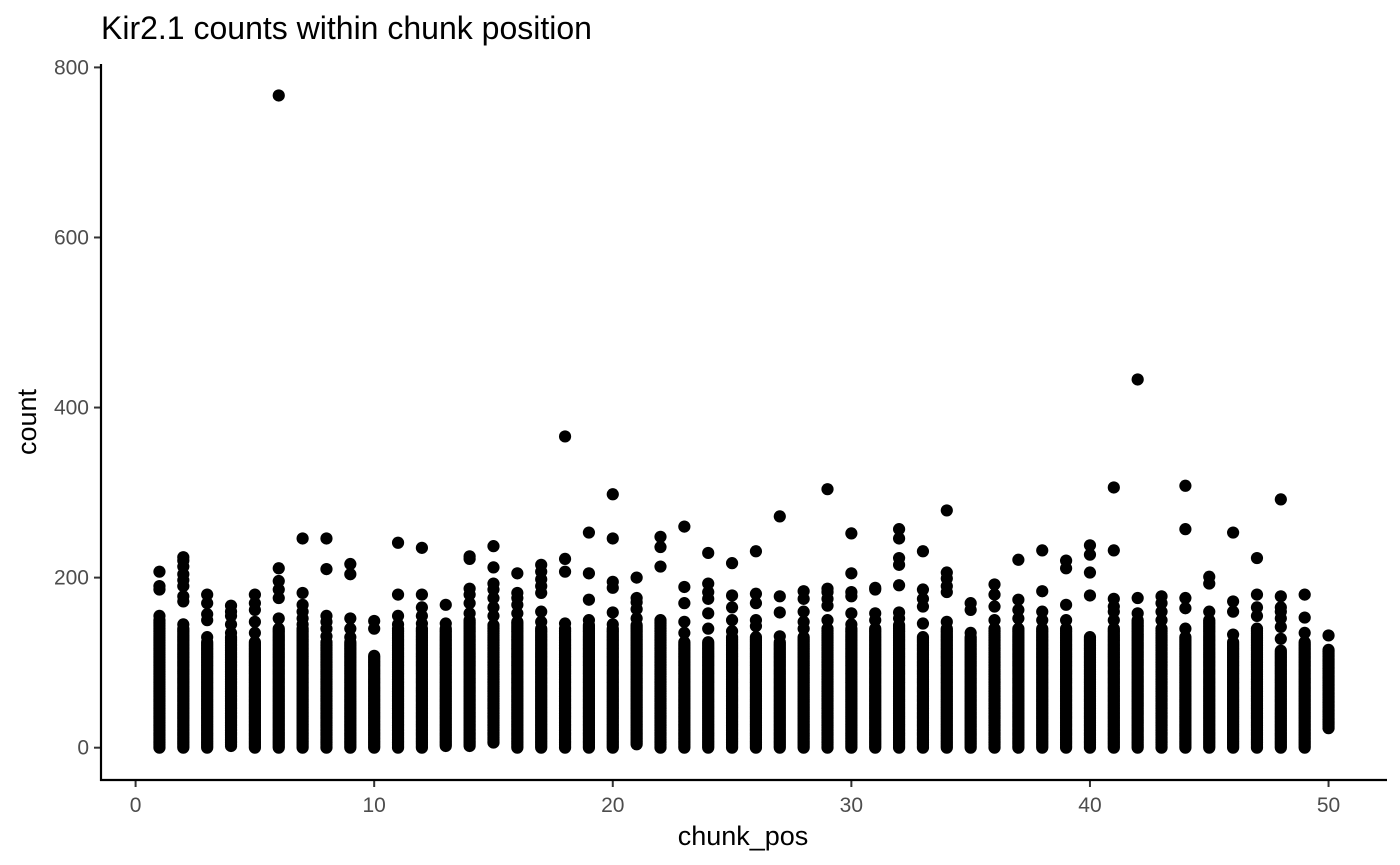  What do you see at coordinates (27, 421) in the screenshot?
I see `y-axis-title: count` at bounding box center [27, 421].